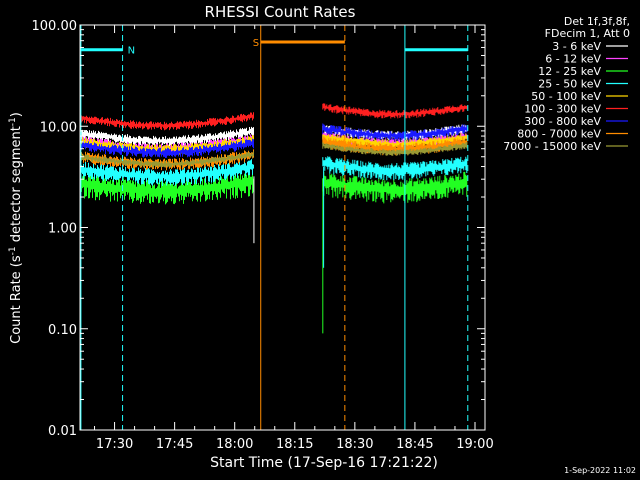  Describe the element at coordinates (562, 109) in the screenshot. I see `legend-entry-label: 100 - 300 keV` at that location.